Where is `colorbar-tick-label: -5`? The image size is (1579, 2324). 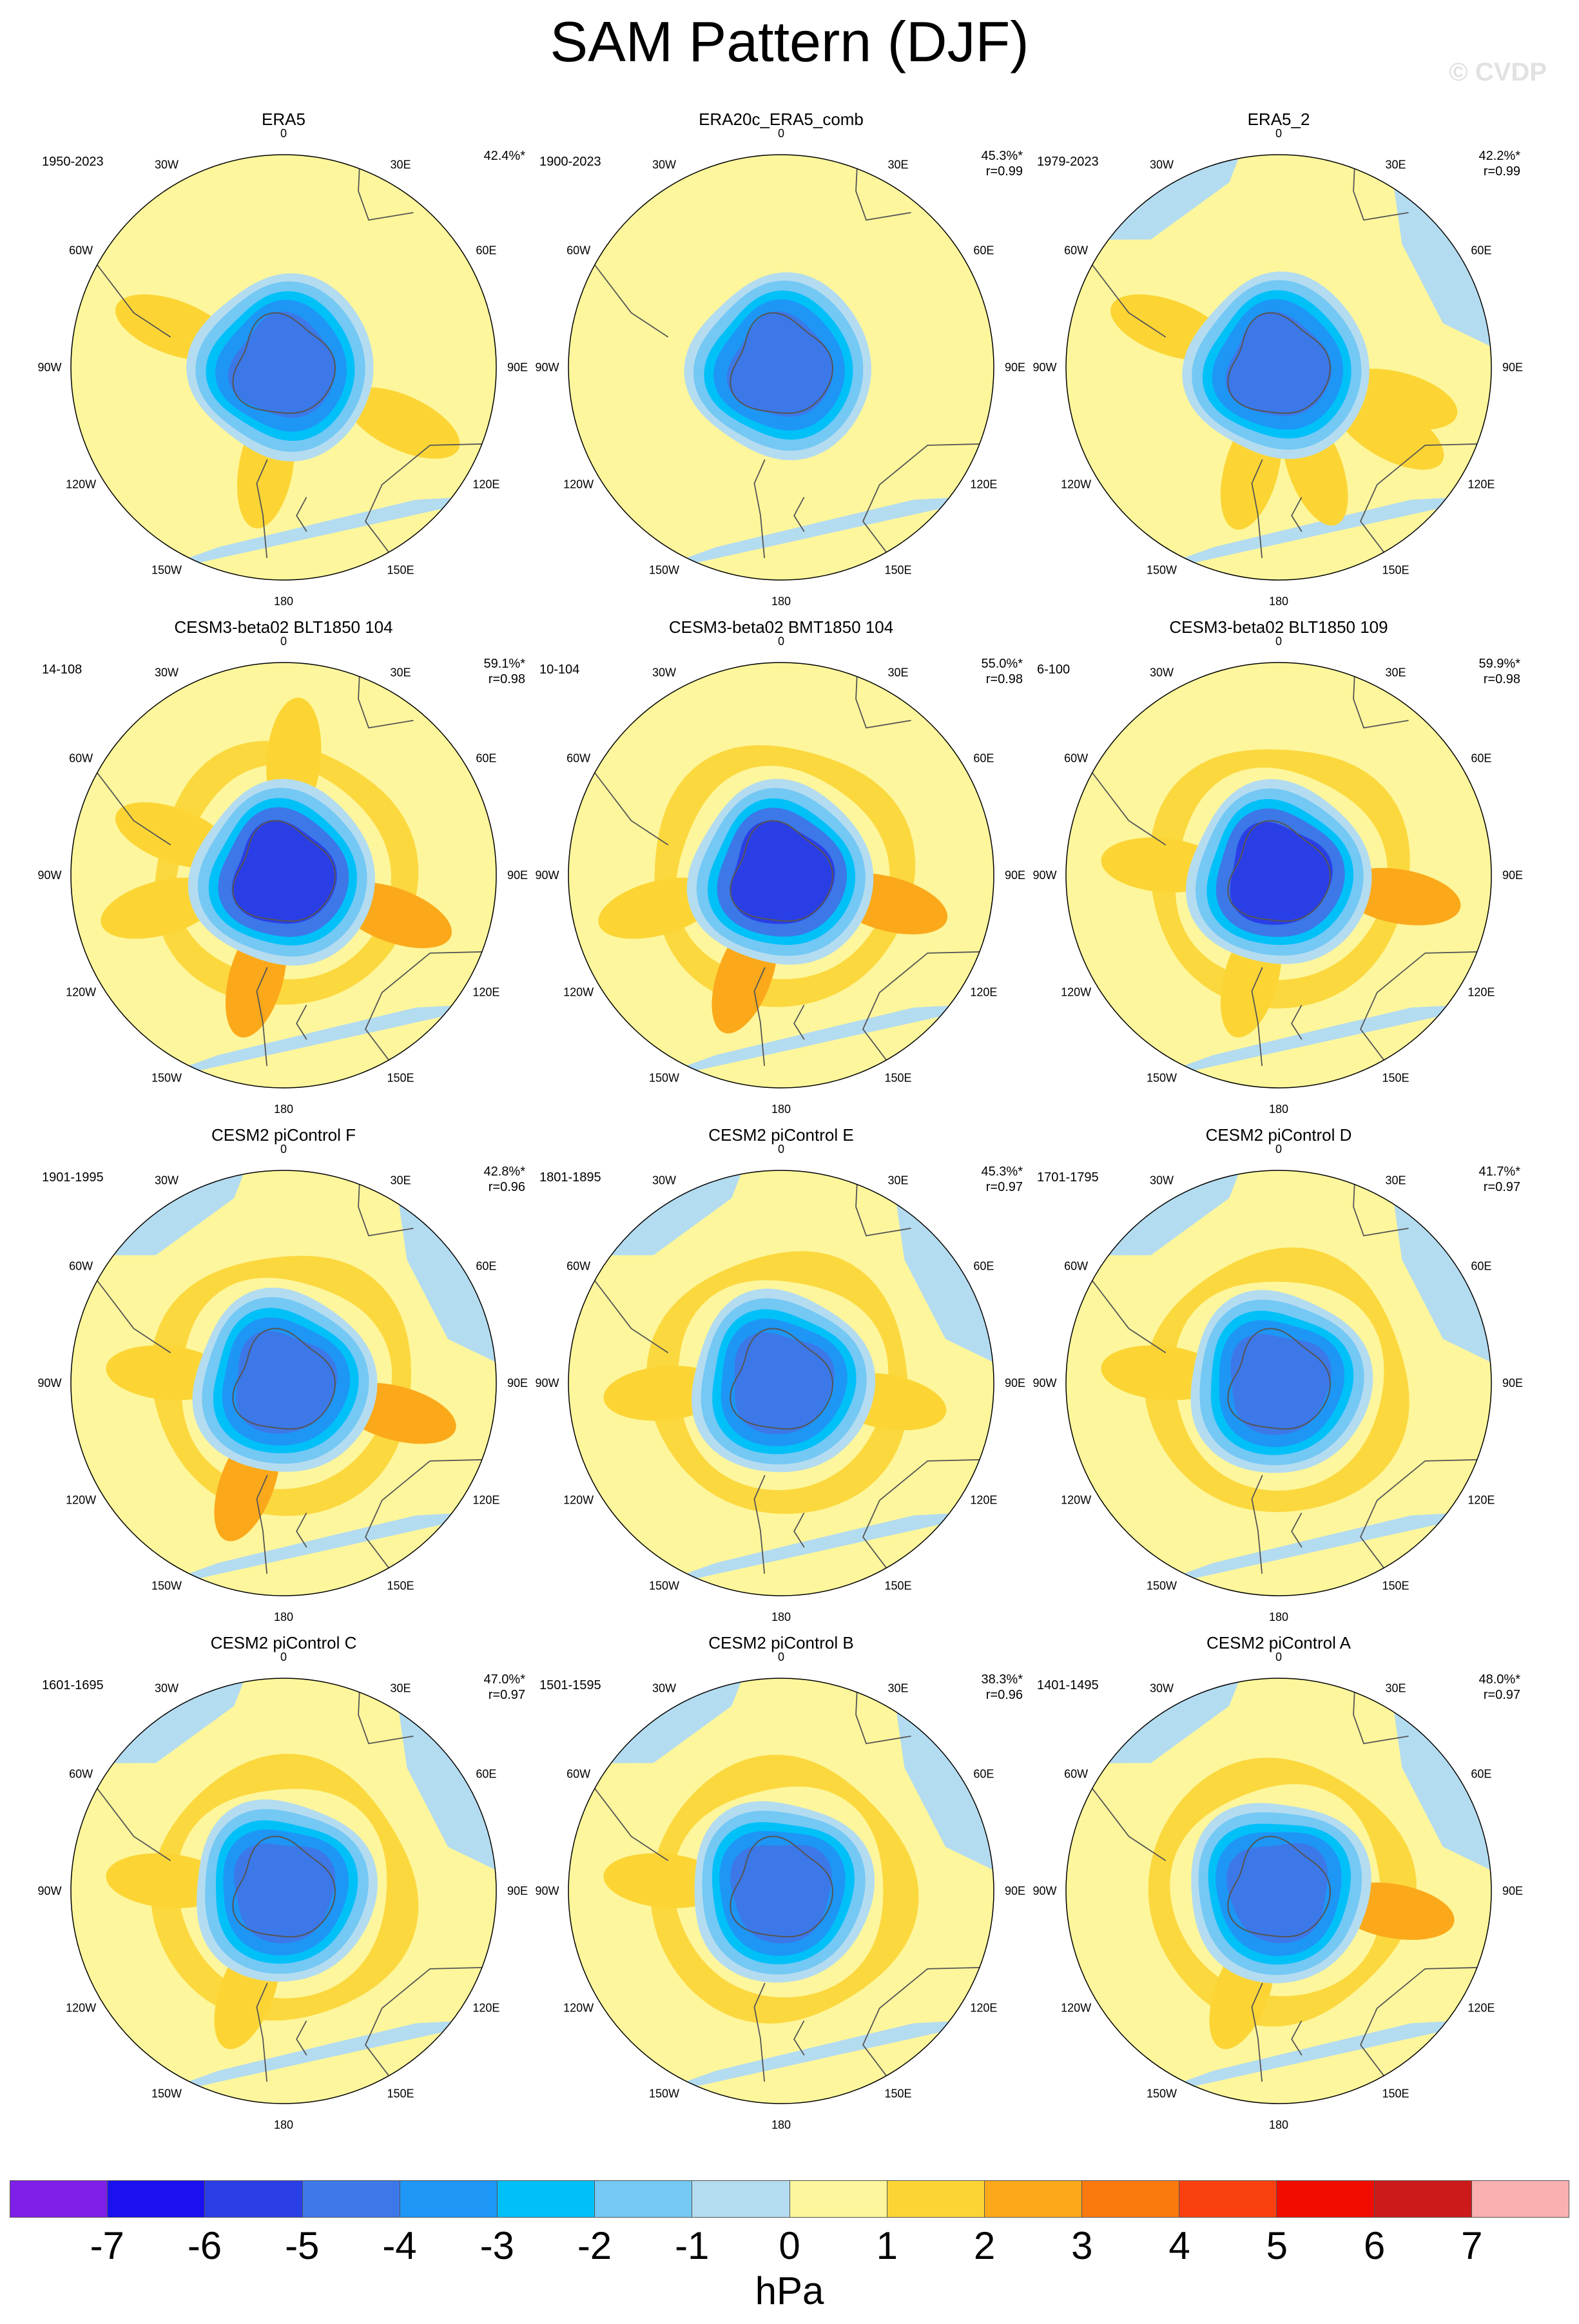
colorbar-tick-label: -5 is located at coordinates (302, 2245).